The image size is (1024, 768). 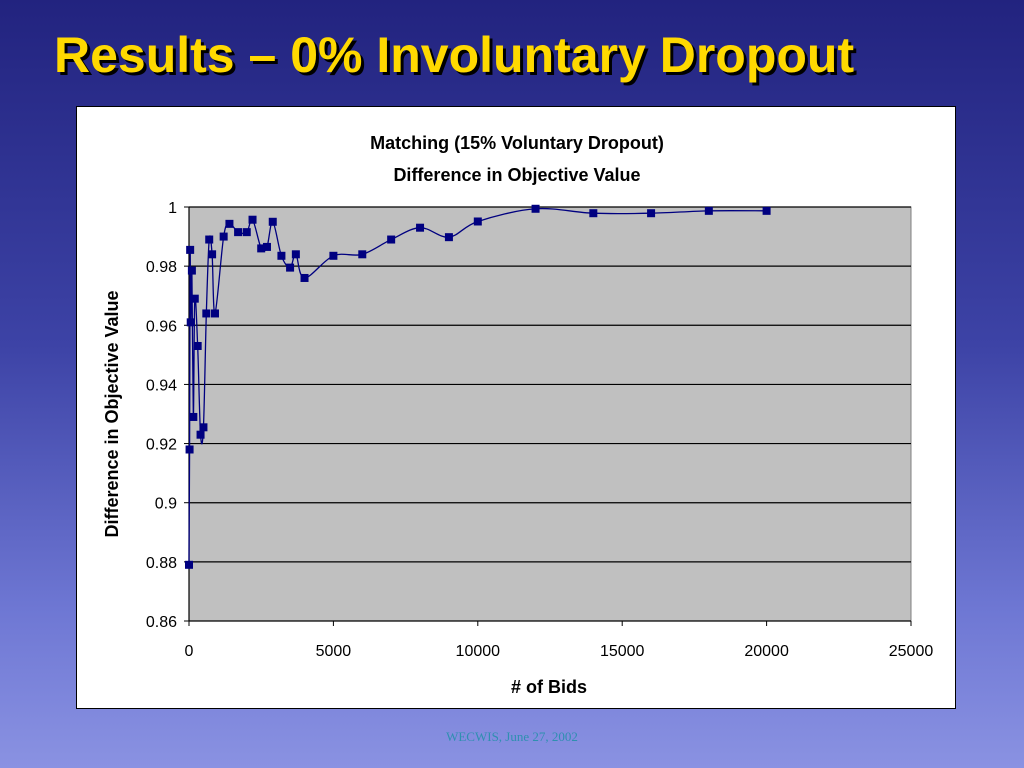 I want to click on chart-title: Matching (15% Voluntary Dropout), so click(x=517, y=143).